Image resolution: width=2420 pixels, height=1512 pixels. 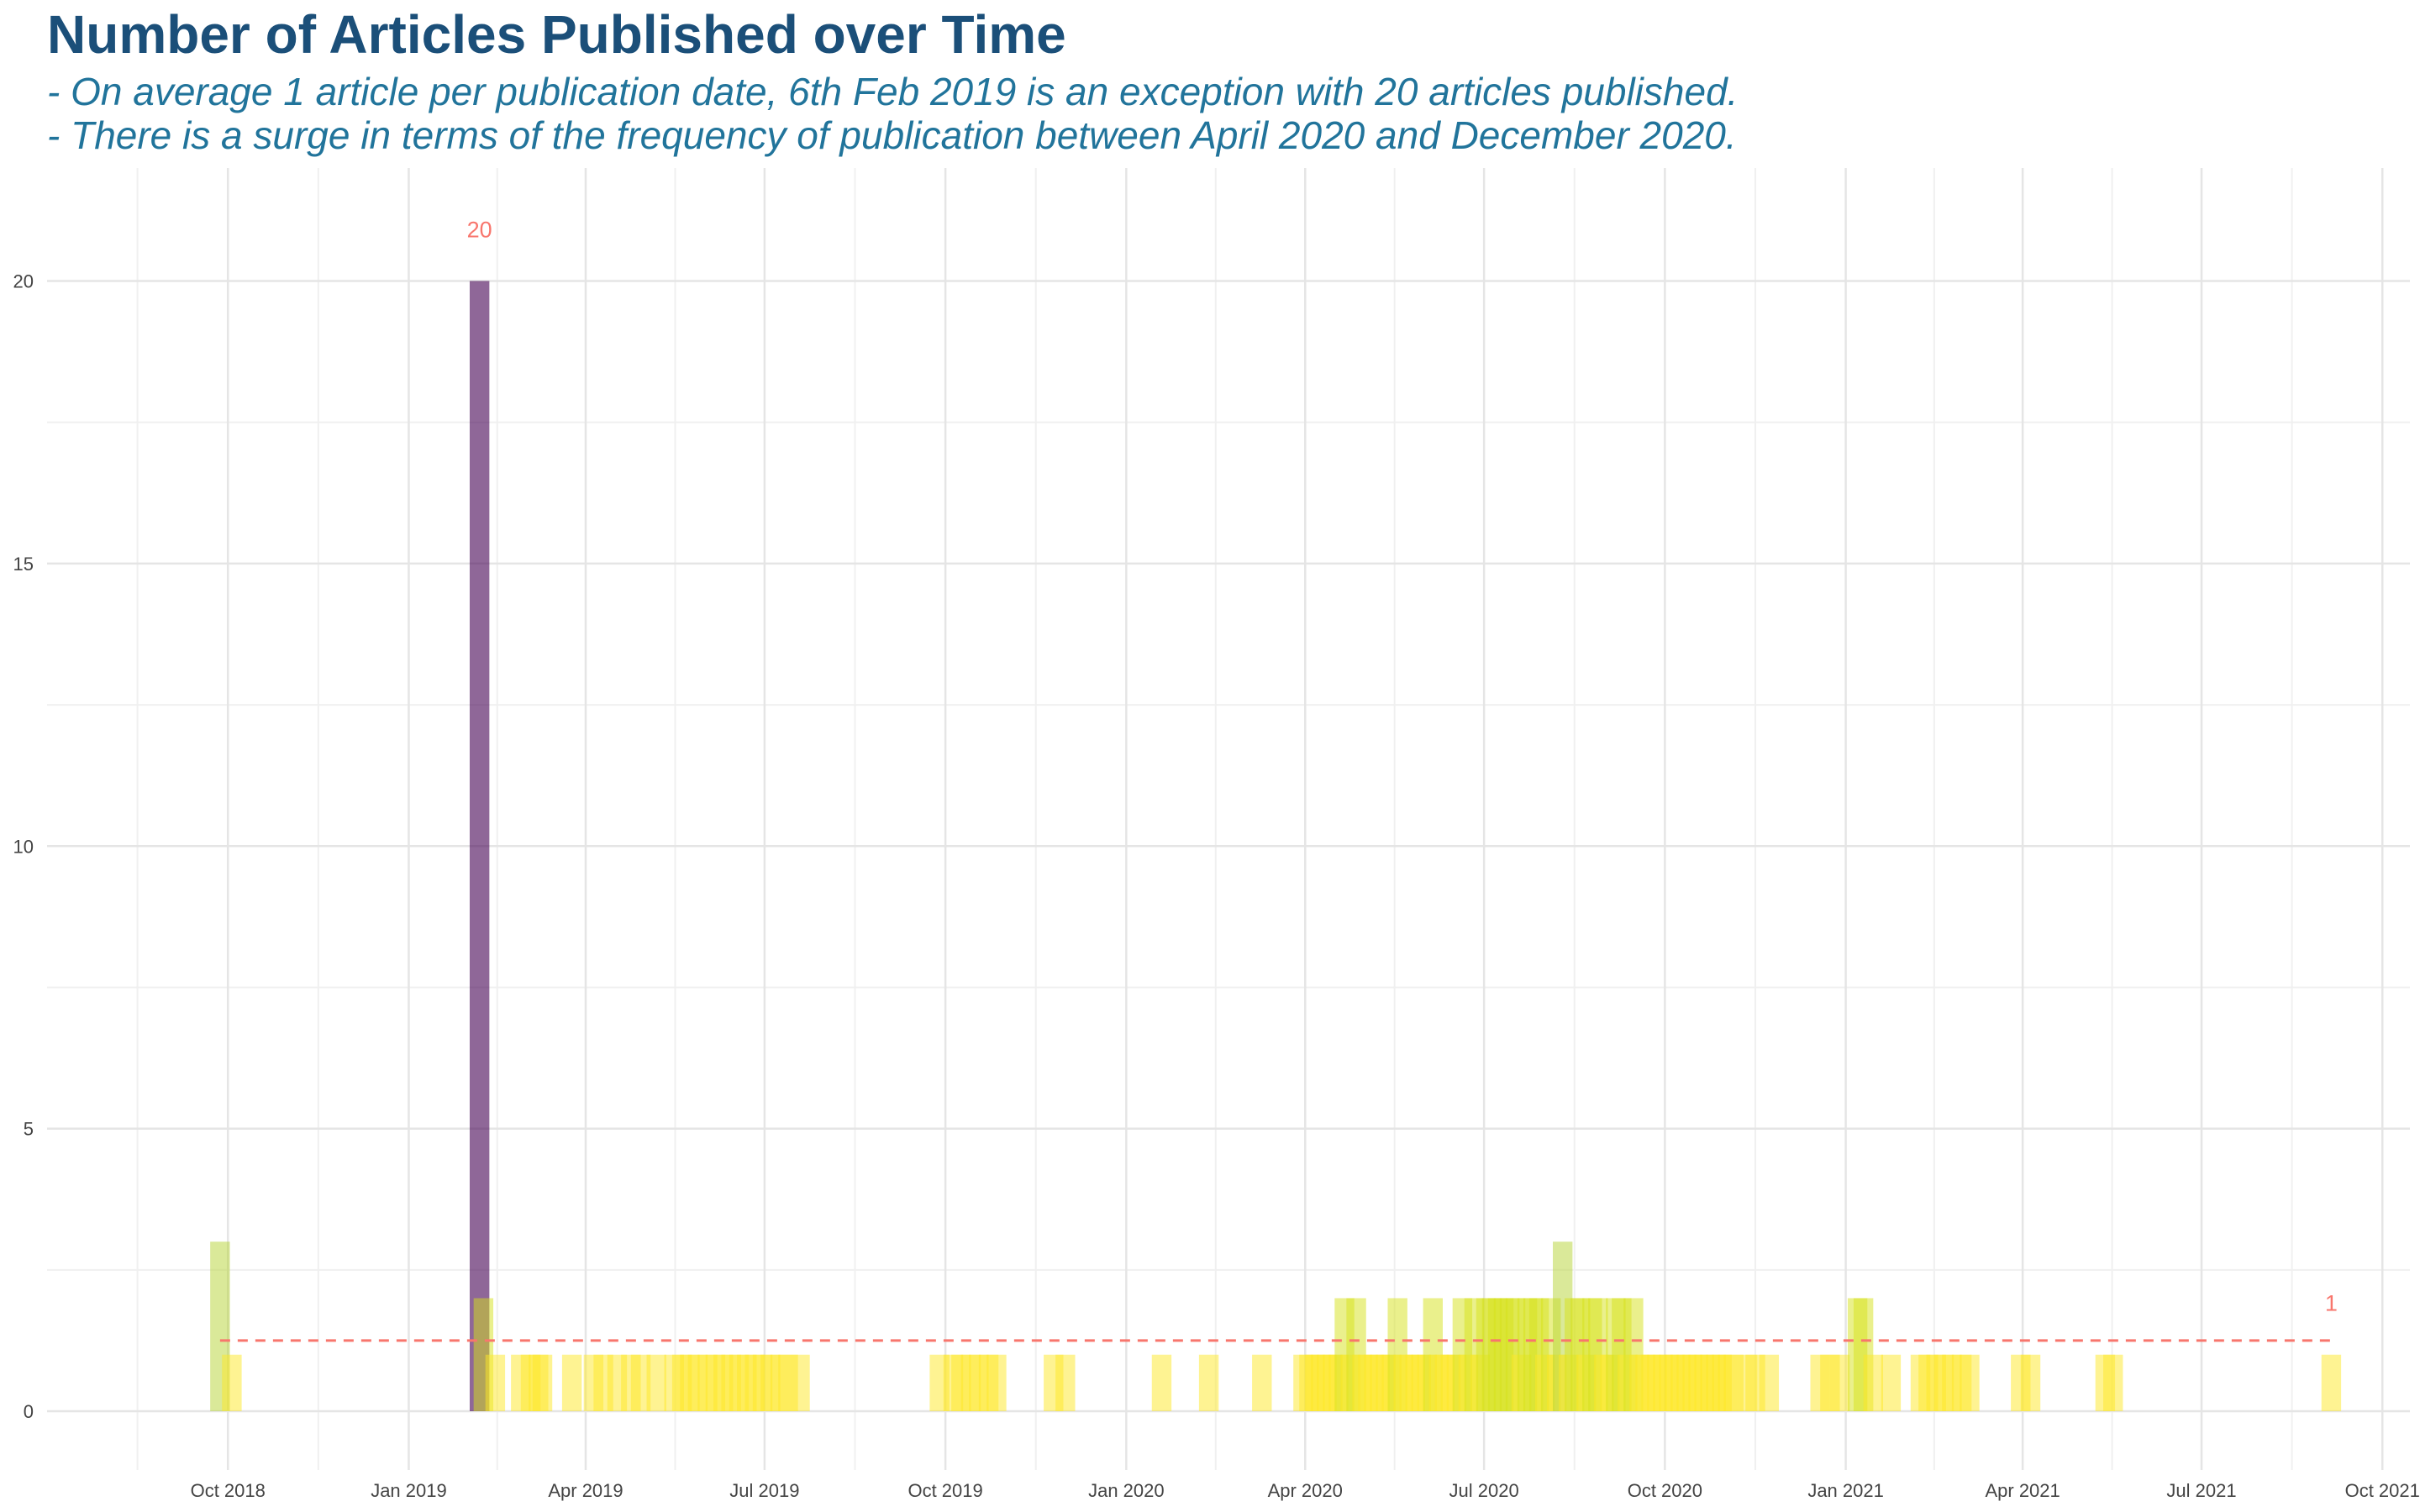 What do you see at coordinates (556, 34) in the screenshot?
I see `chart-title: Number of Articles Published over Time` at bounding box center [556, 34].